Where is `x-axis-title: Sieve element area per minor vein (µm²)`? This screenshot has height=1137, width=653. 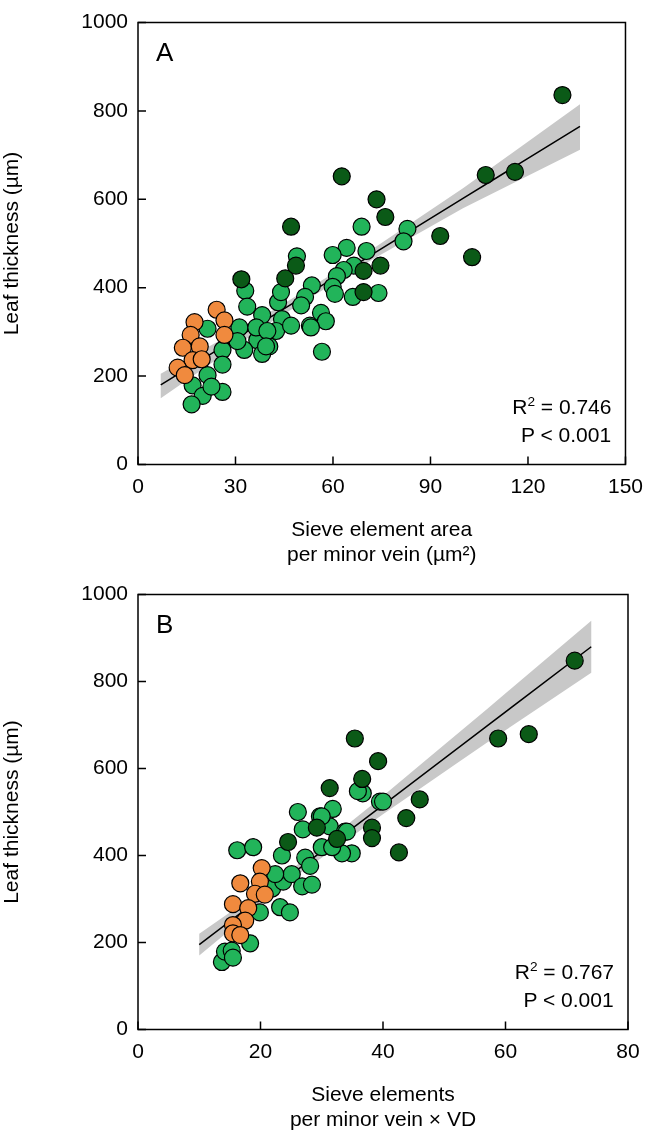 x-axis-title: Sieve element area per minor vein (µm²) is located at coordinates (382, 541).